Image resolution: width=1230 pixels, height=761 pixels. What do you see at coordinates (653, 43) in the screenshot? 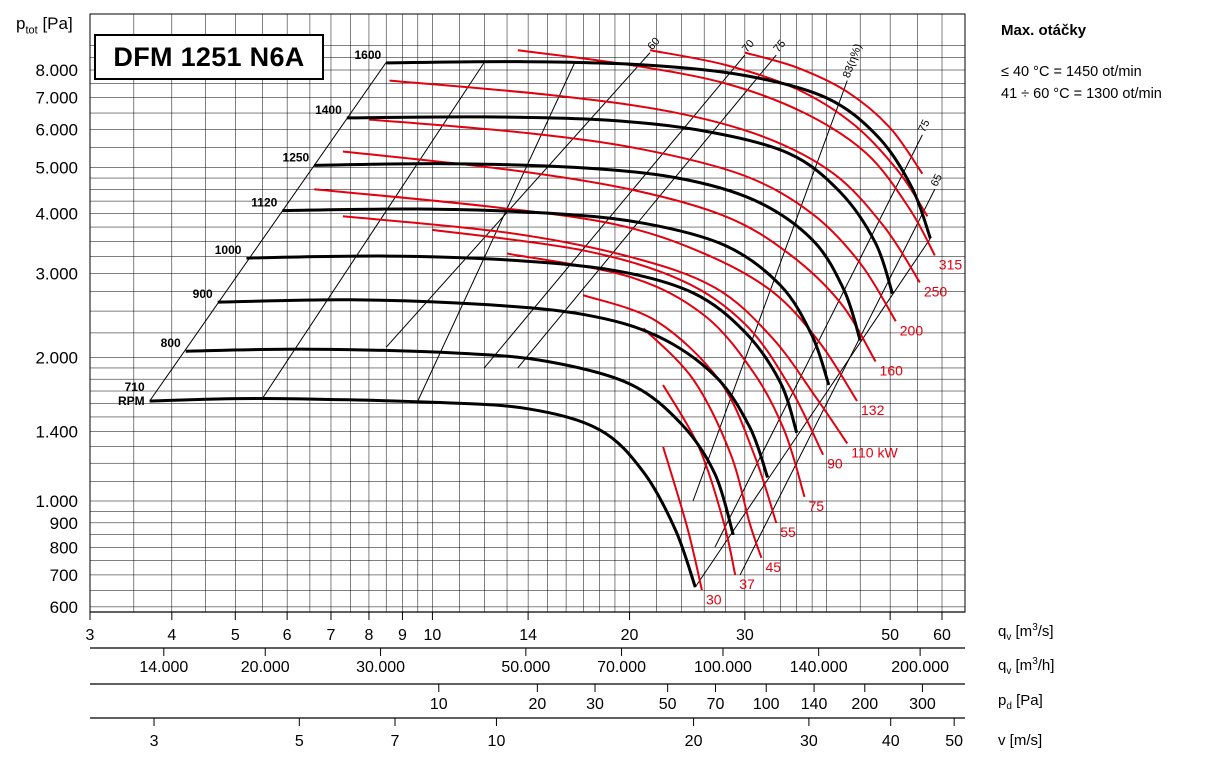
I see `efficiency-label: 60` at bounding box center [653, 43].